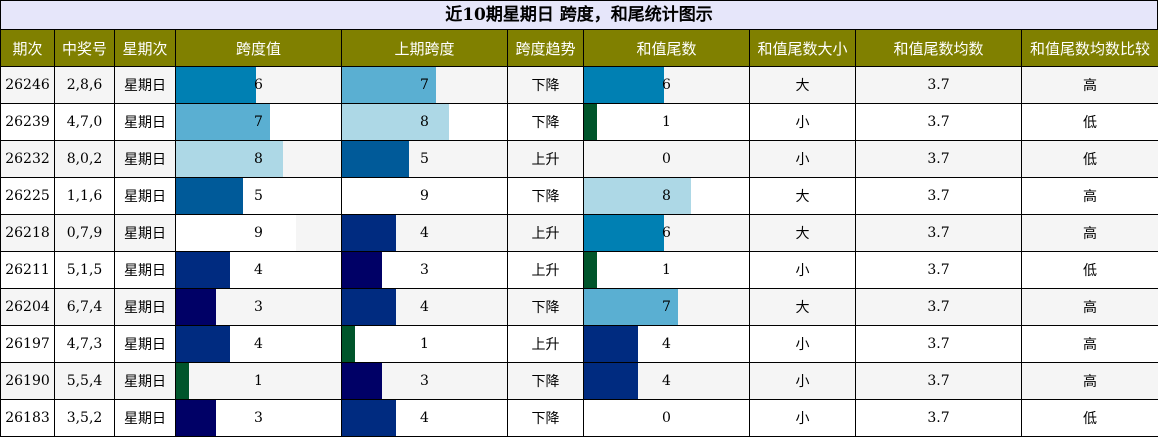  Describe the element at coordinates (85, 418) in the screenshot. I see `numbers-cell: 3,5,2` at that location.